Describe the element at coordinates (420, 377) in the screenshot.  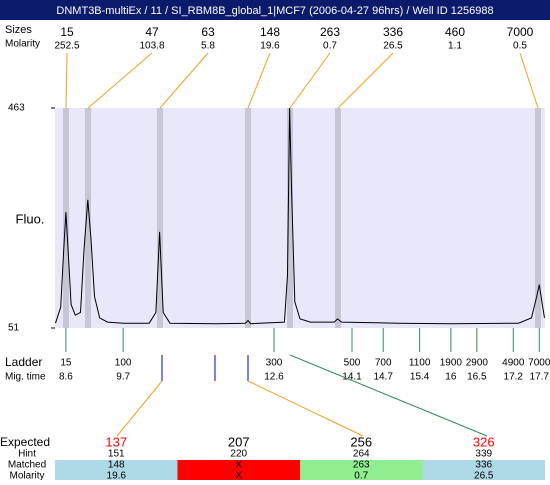
I see `ladder-time: 15.4` at that location.